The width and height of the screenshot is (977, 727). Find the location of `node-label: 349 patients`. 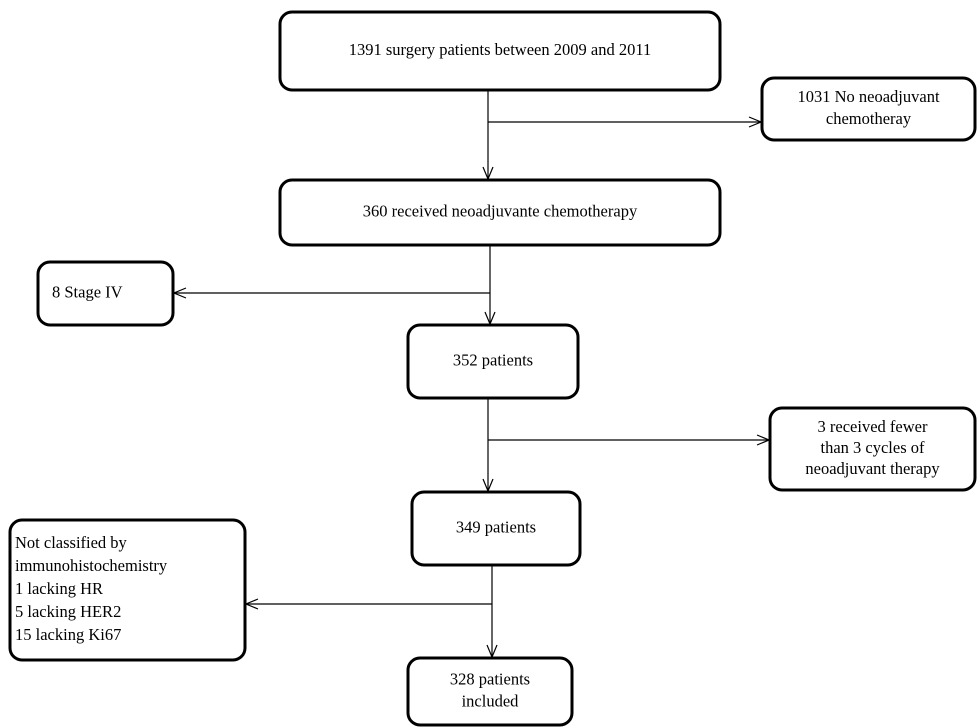

node-label: 349 patients is located at coordinates (496, 526).